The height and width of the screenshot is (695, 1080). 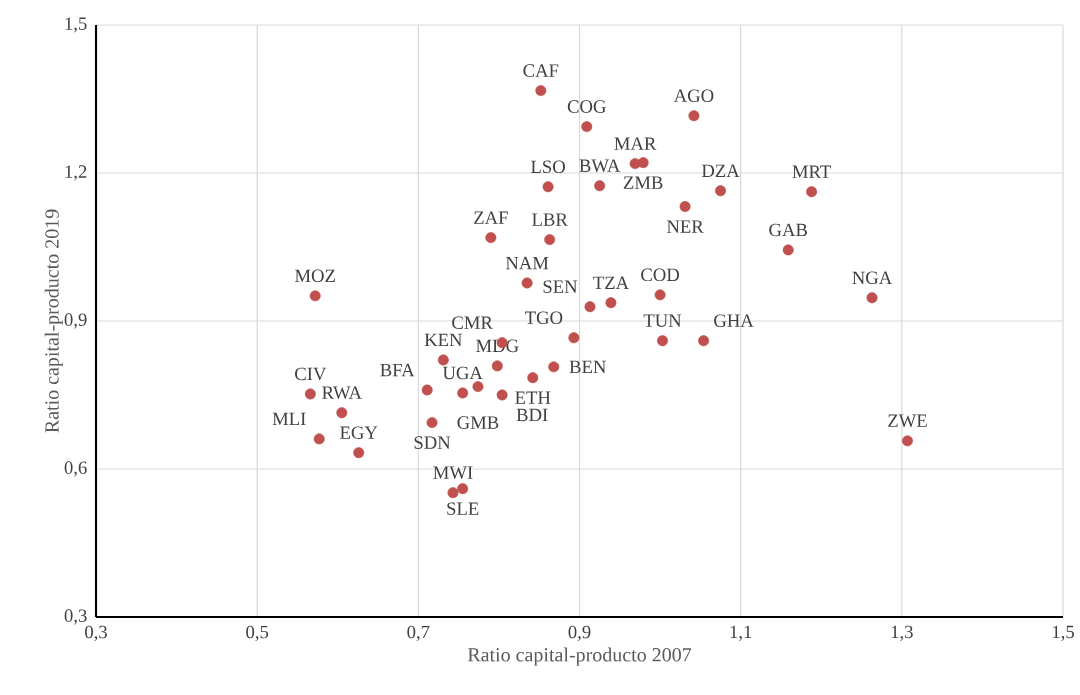 What do you see at coordinates (600, 166) in the screenshot?
I see `annotation: BWA` at bounding box center [600, 166].